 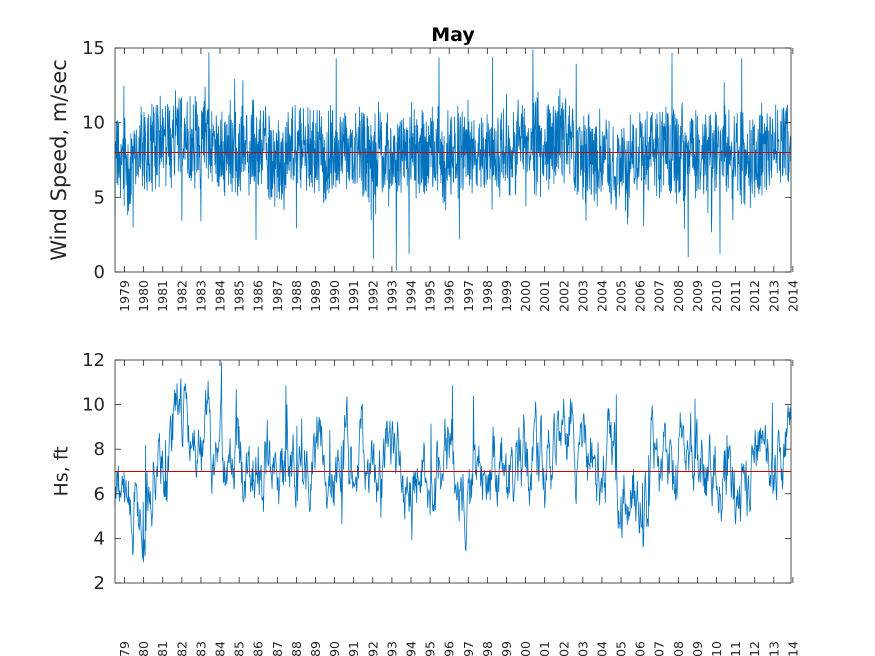 What do you see at coordinates (200, 648) in the screenshot?
I see `x-tick-label: 83` at bounding box center [200, 648].